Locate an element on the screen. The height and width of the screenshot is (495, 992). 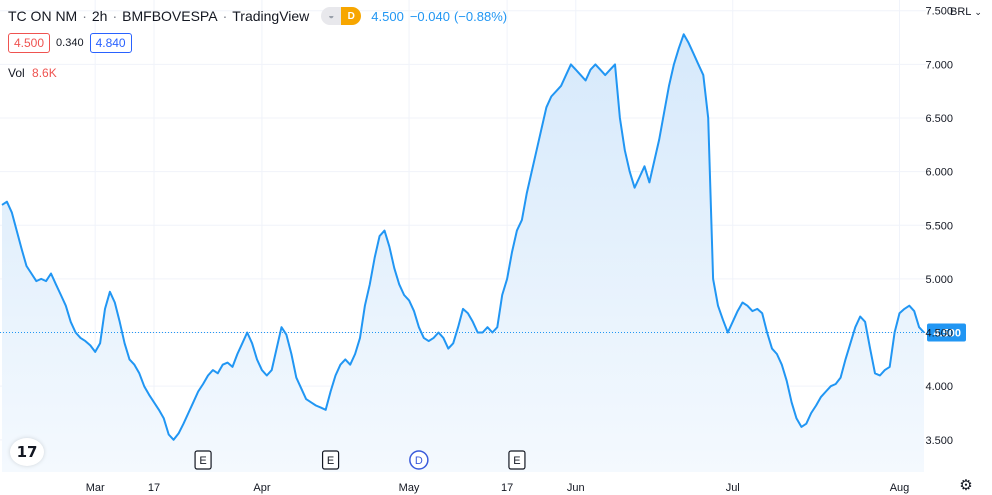
volume-value: 8.6K is located at coordinates (44, 73).